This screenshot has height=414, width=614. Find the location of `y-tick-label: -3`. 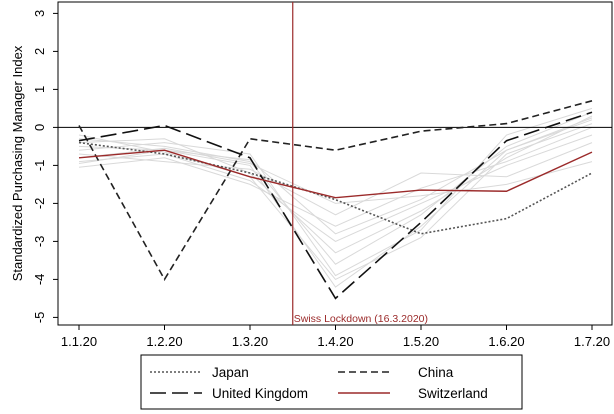

y-tick-label: -3 is located at coordinates (39, 242).